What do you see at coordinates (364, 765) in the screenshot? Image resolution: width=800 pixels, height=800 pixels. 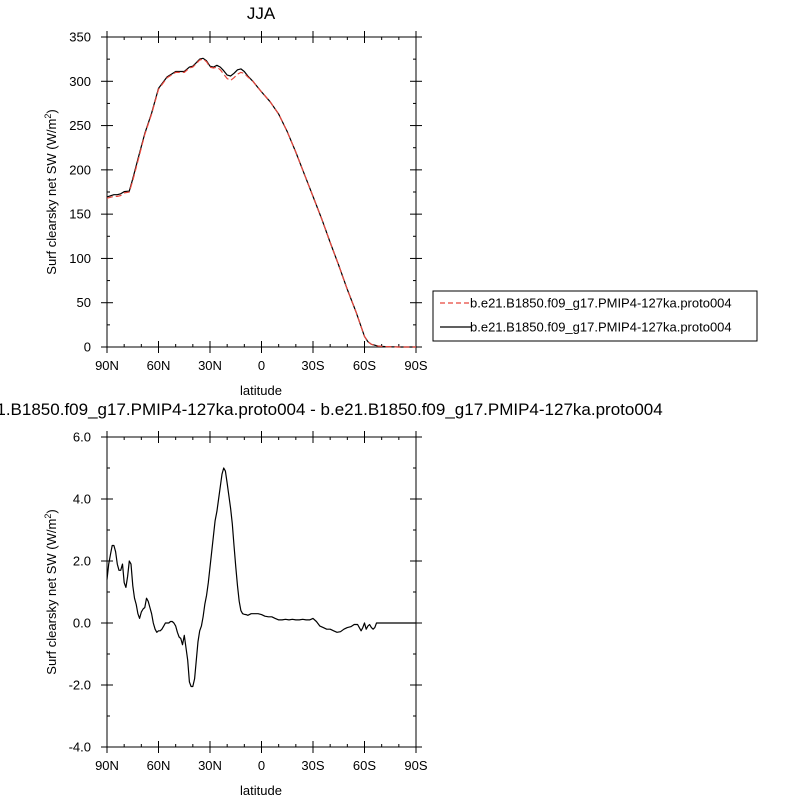 I see `bottom-x-tick-label: 60S` at bounding box center [364, 765].